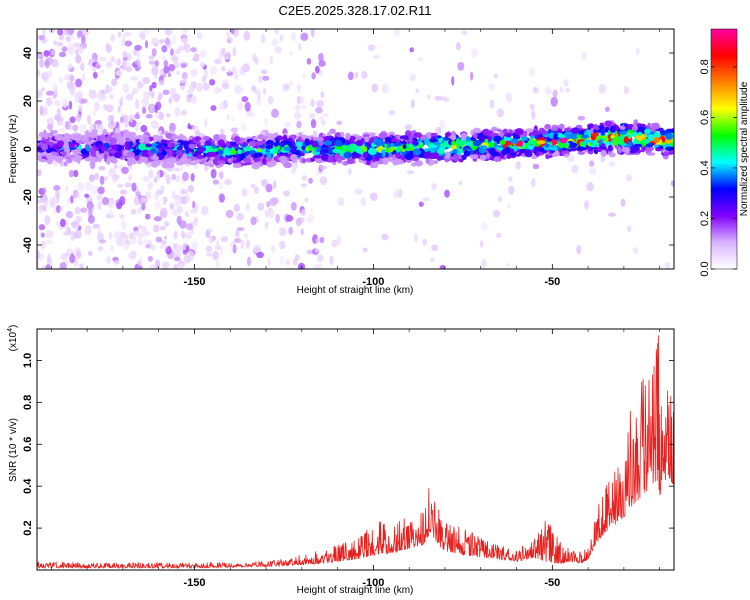 The image size is (750, 600). What do you see at coordinates (373, 583) in the screenshot?
I see `snr-x-tick-label: -100` at bounding box center [373, 583].